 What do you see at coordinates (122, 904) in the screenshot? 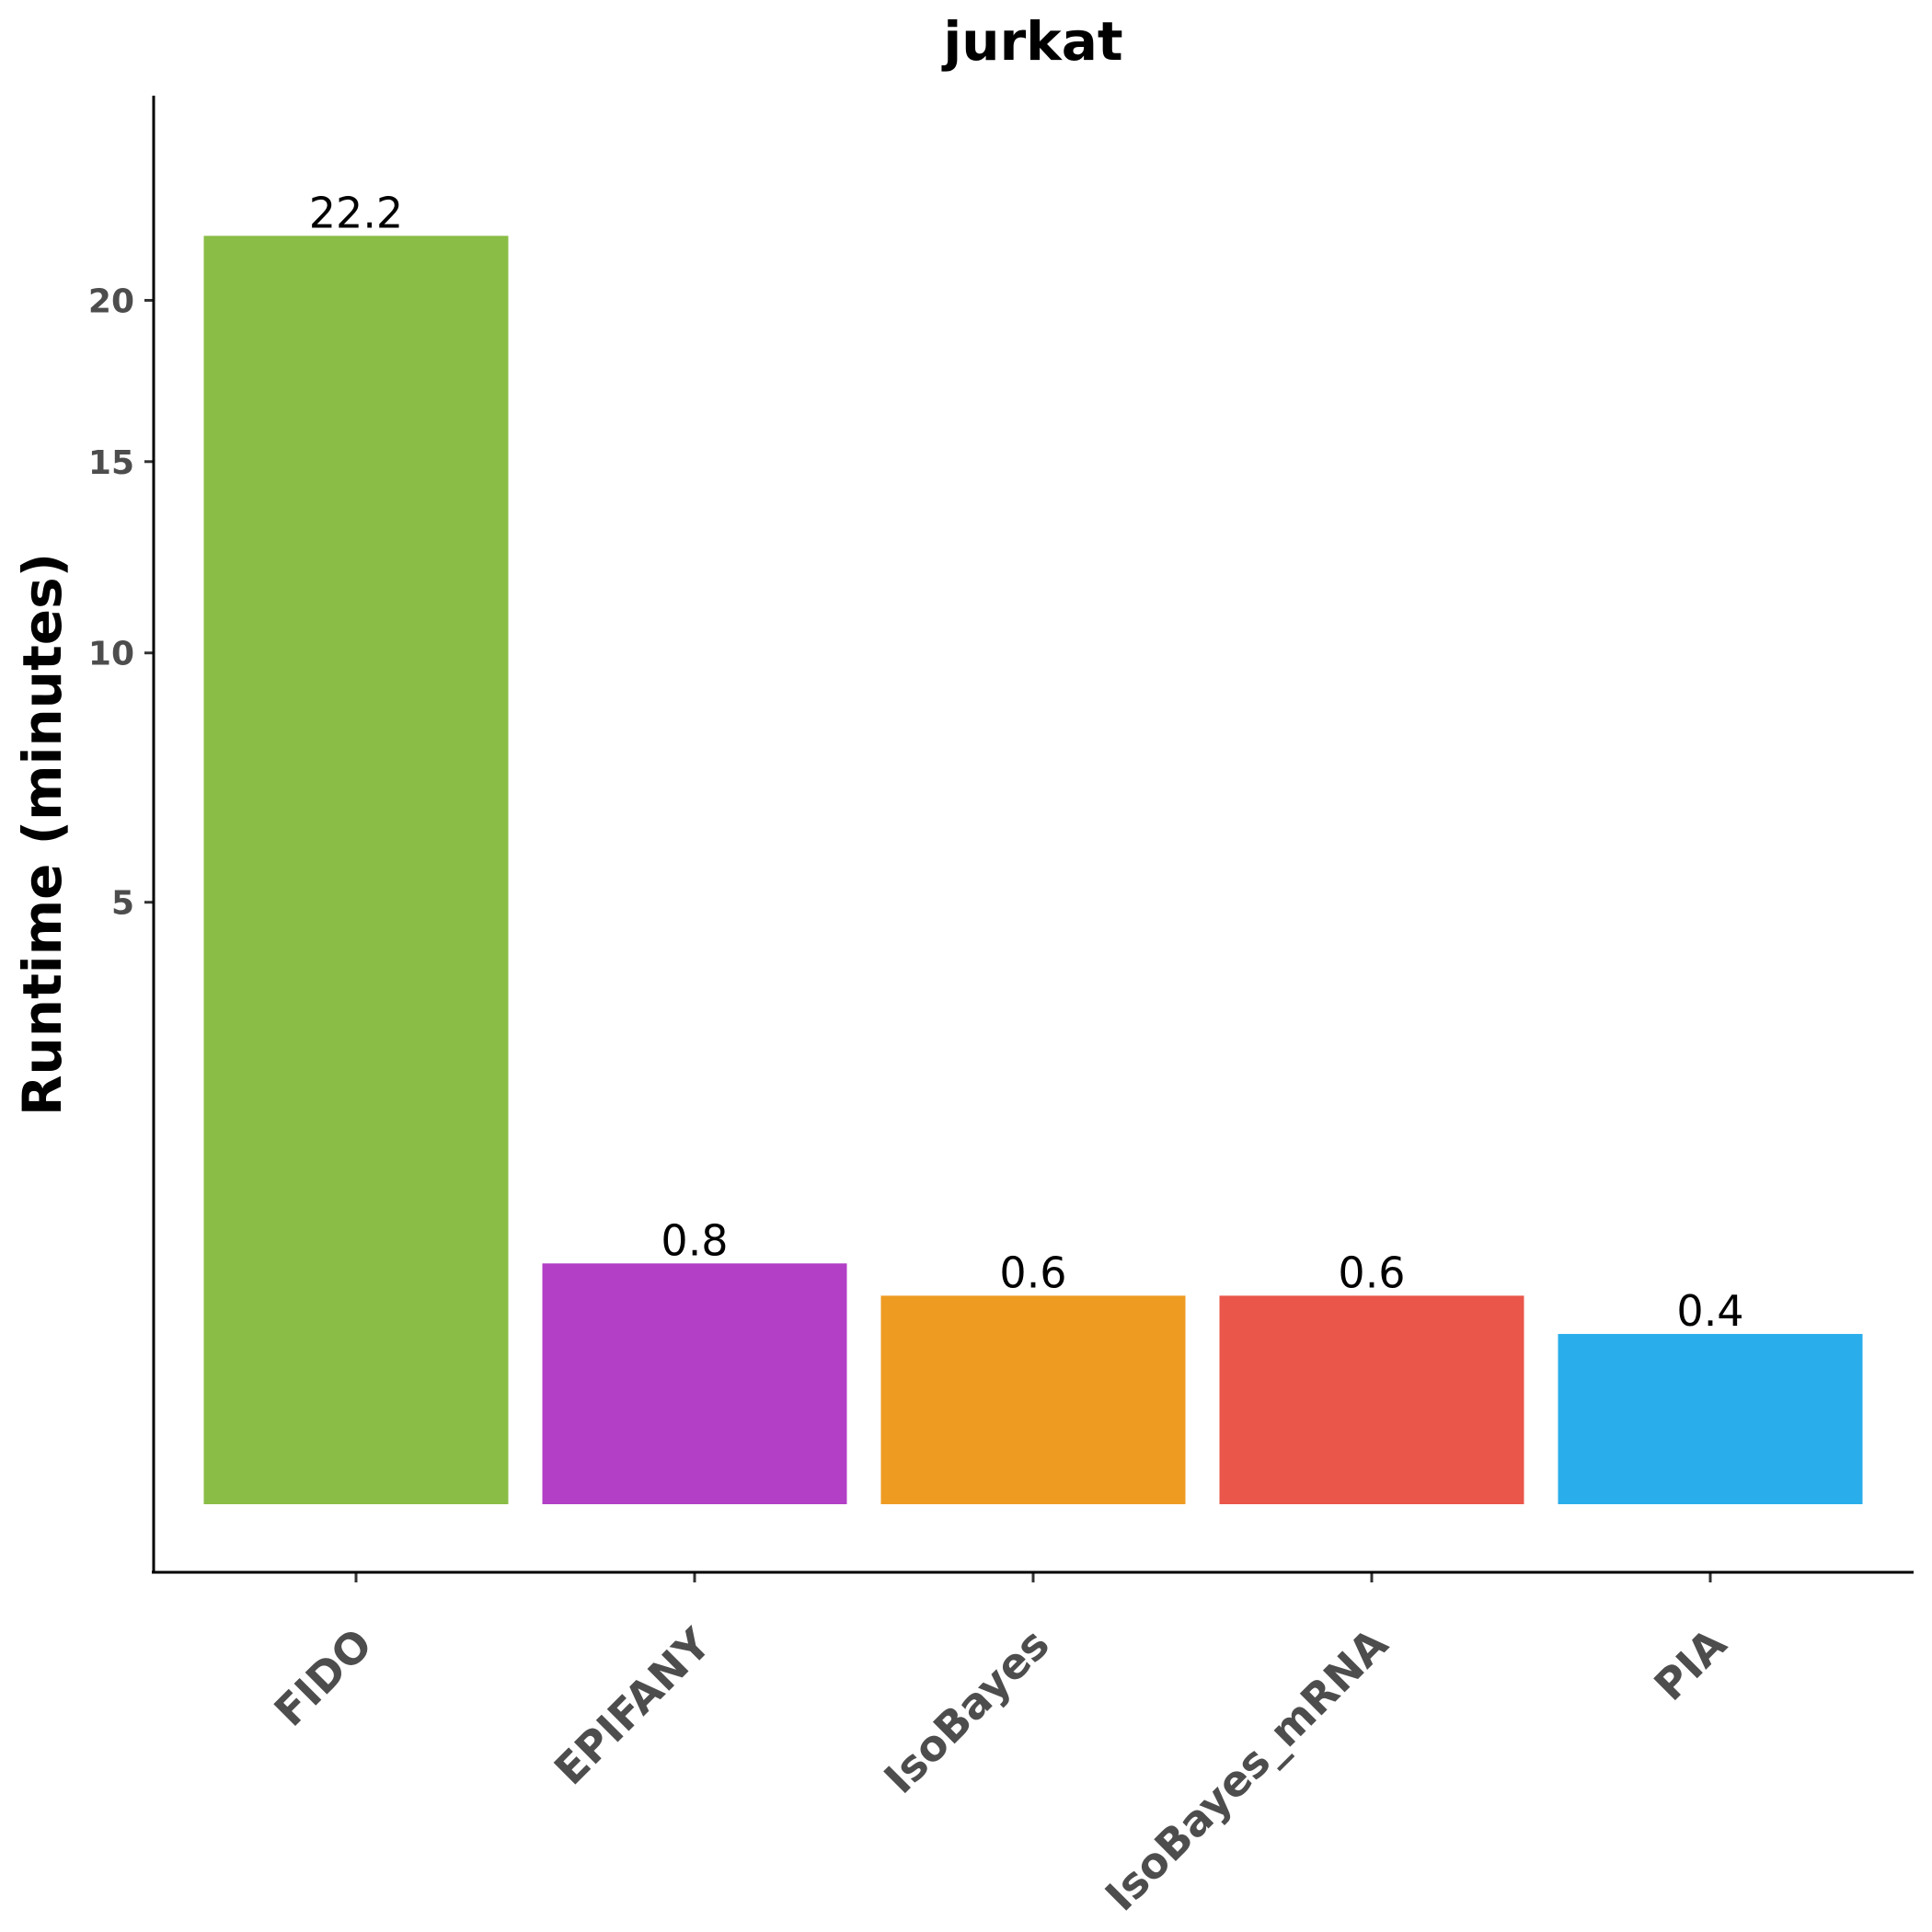
I see `y-tick-label: 5` at bounding box center [122, 904].